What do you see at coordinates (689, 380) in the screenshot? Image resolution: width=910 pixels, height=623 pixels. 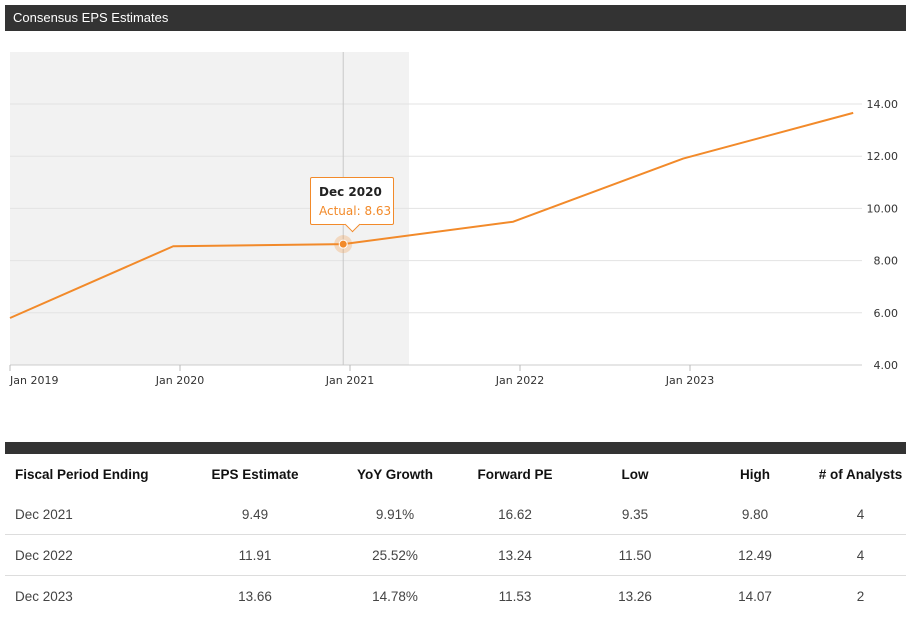 I see `x-tick-label: Jan 2023` at bounding box center [689, 380].